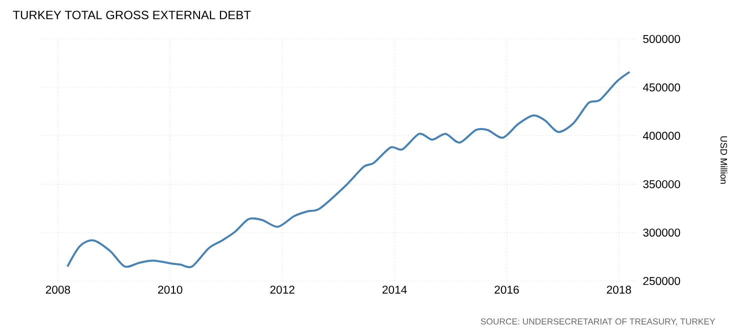 Image resolution: width=755 pixels, height=335 pixels. I want to click on x-tick-label: 2018, so click(619, 290).